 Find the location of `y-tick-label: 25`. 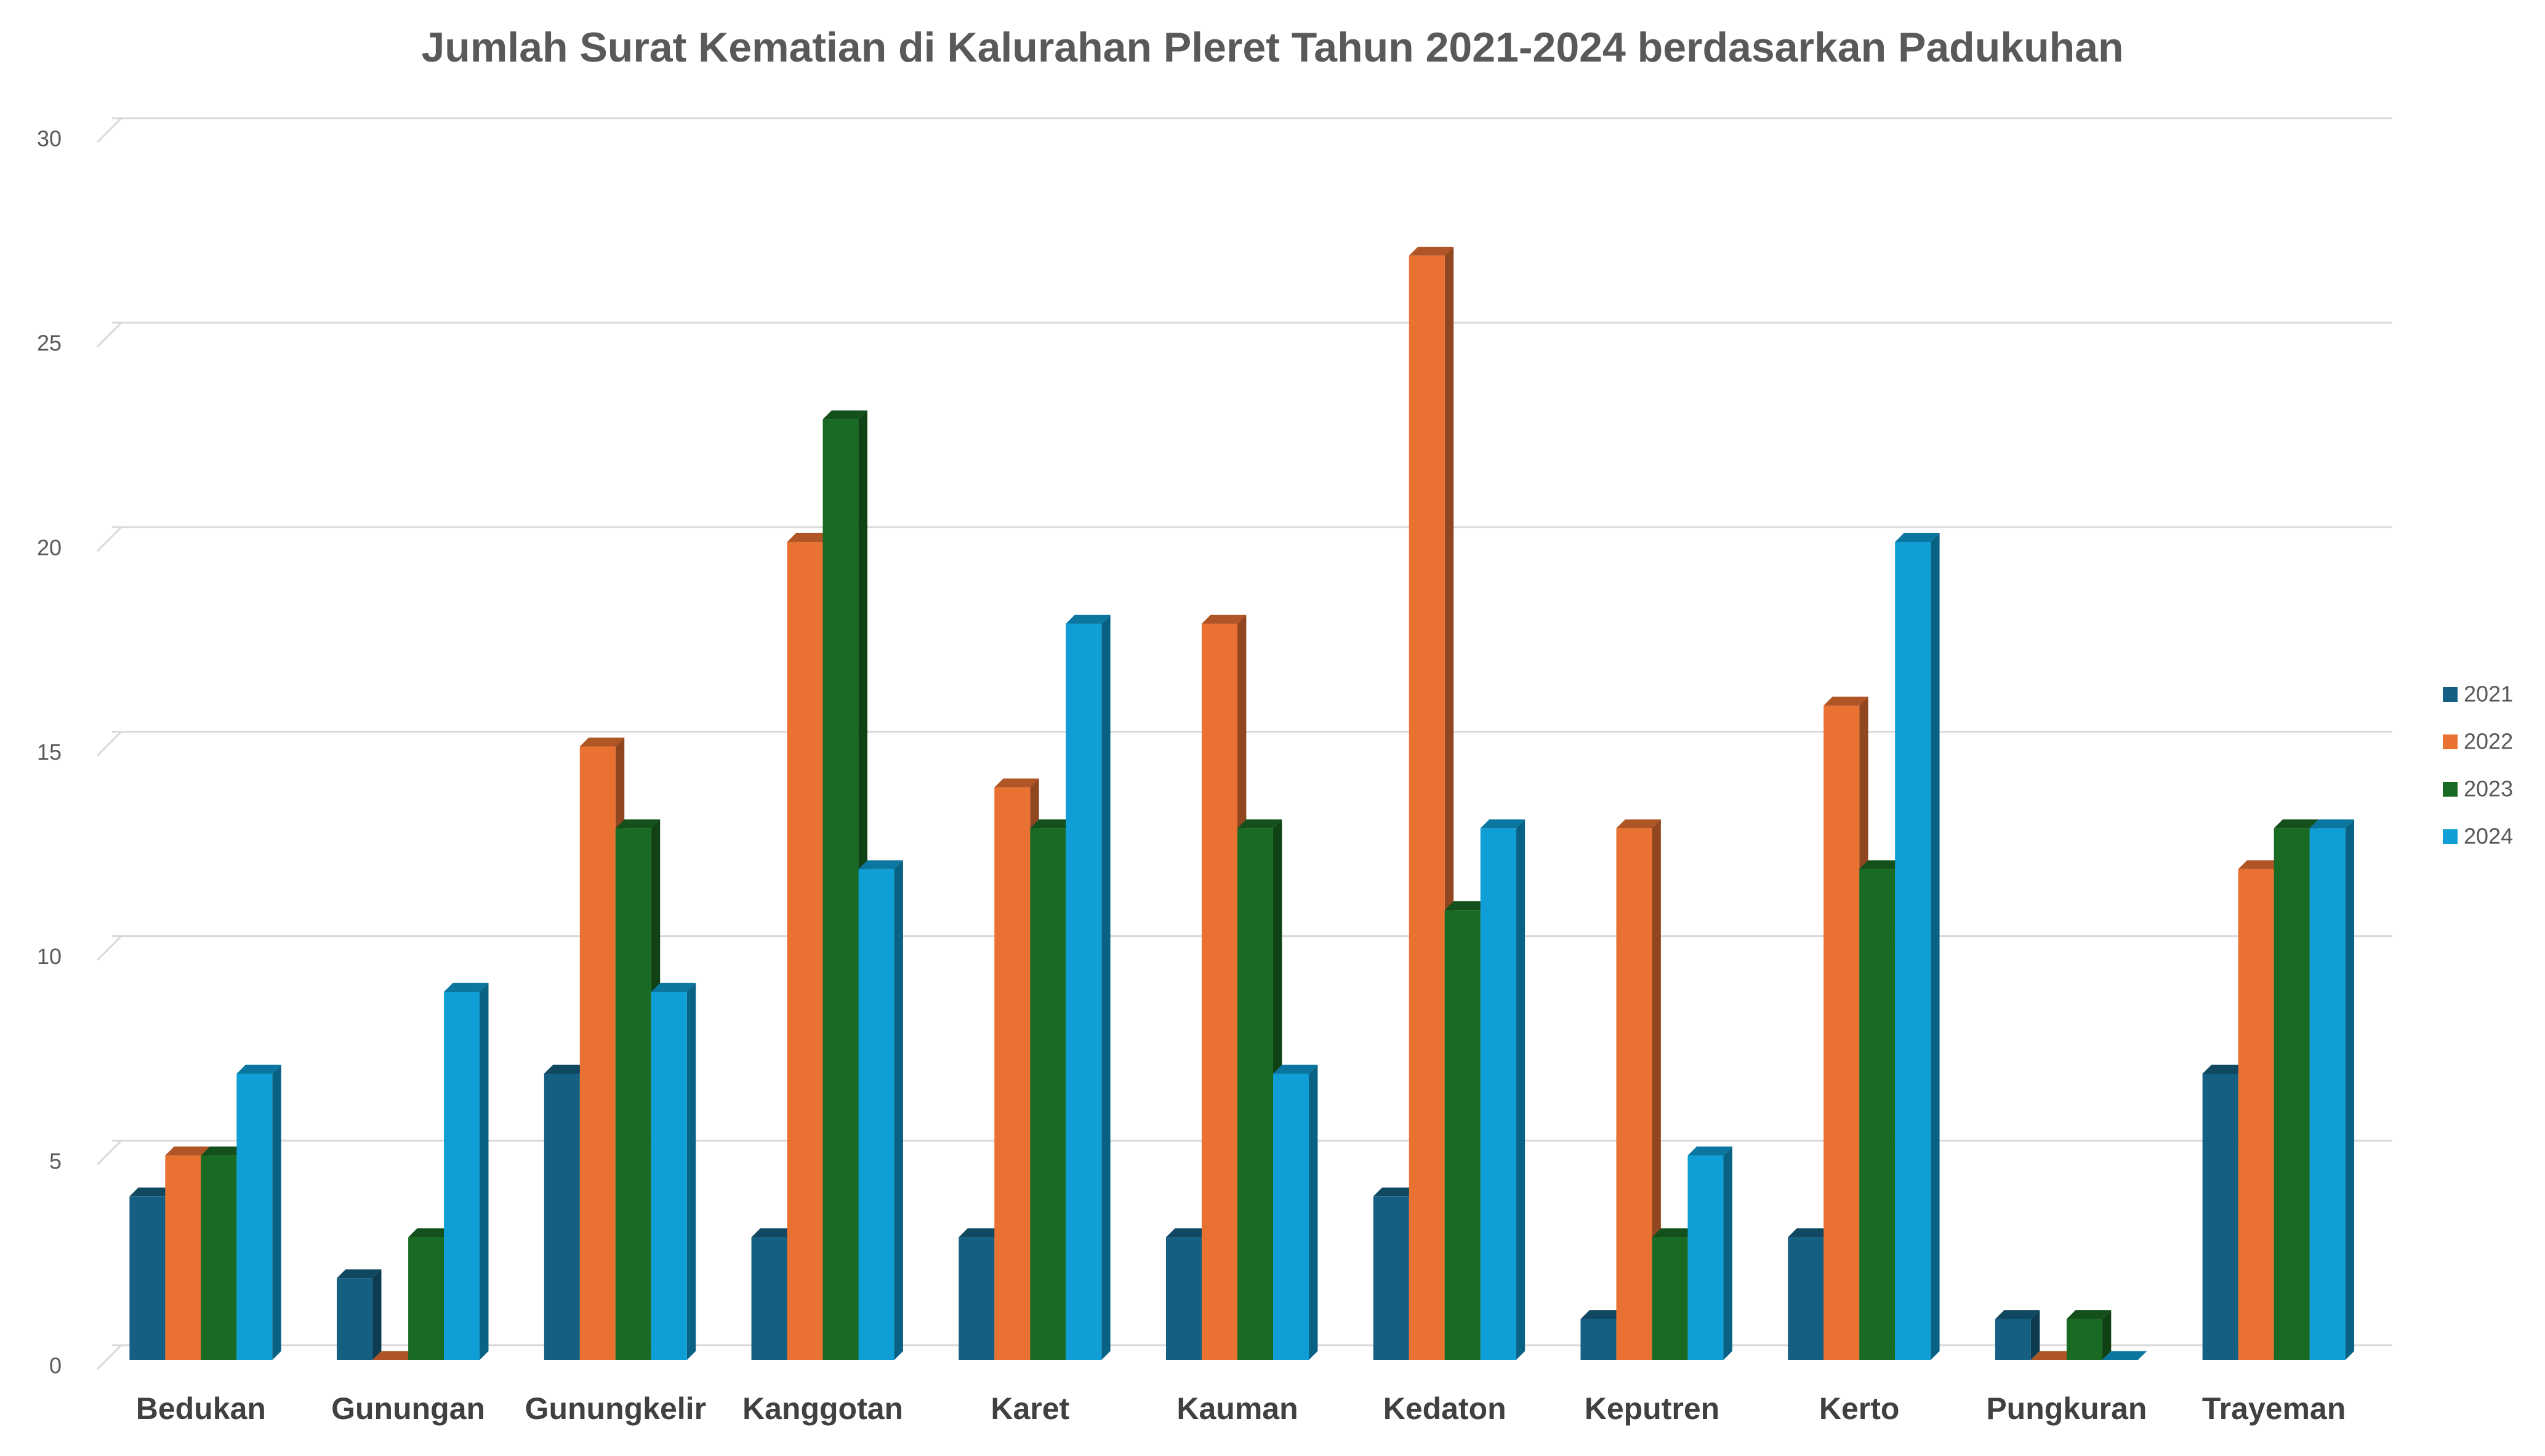

y-tick-label: 25 is located at coordinates (50, 343).